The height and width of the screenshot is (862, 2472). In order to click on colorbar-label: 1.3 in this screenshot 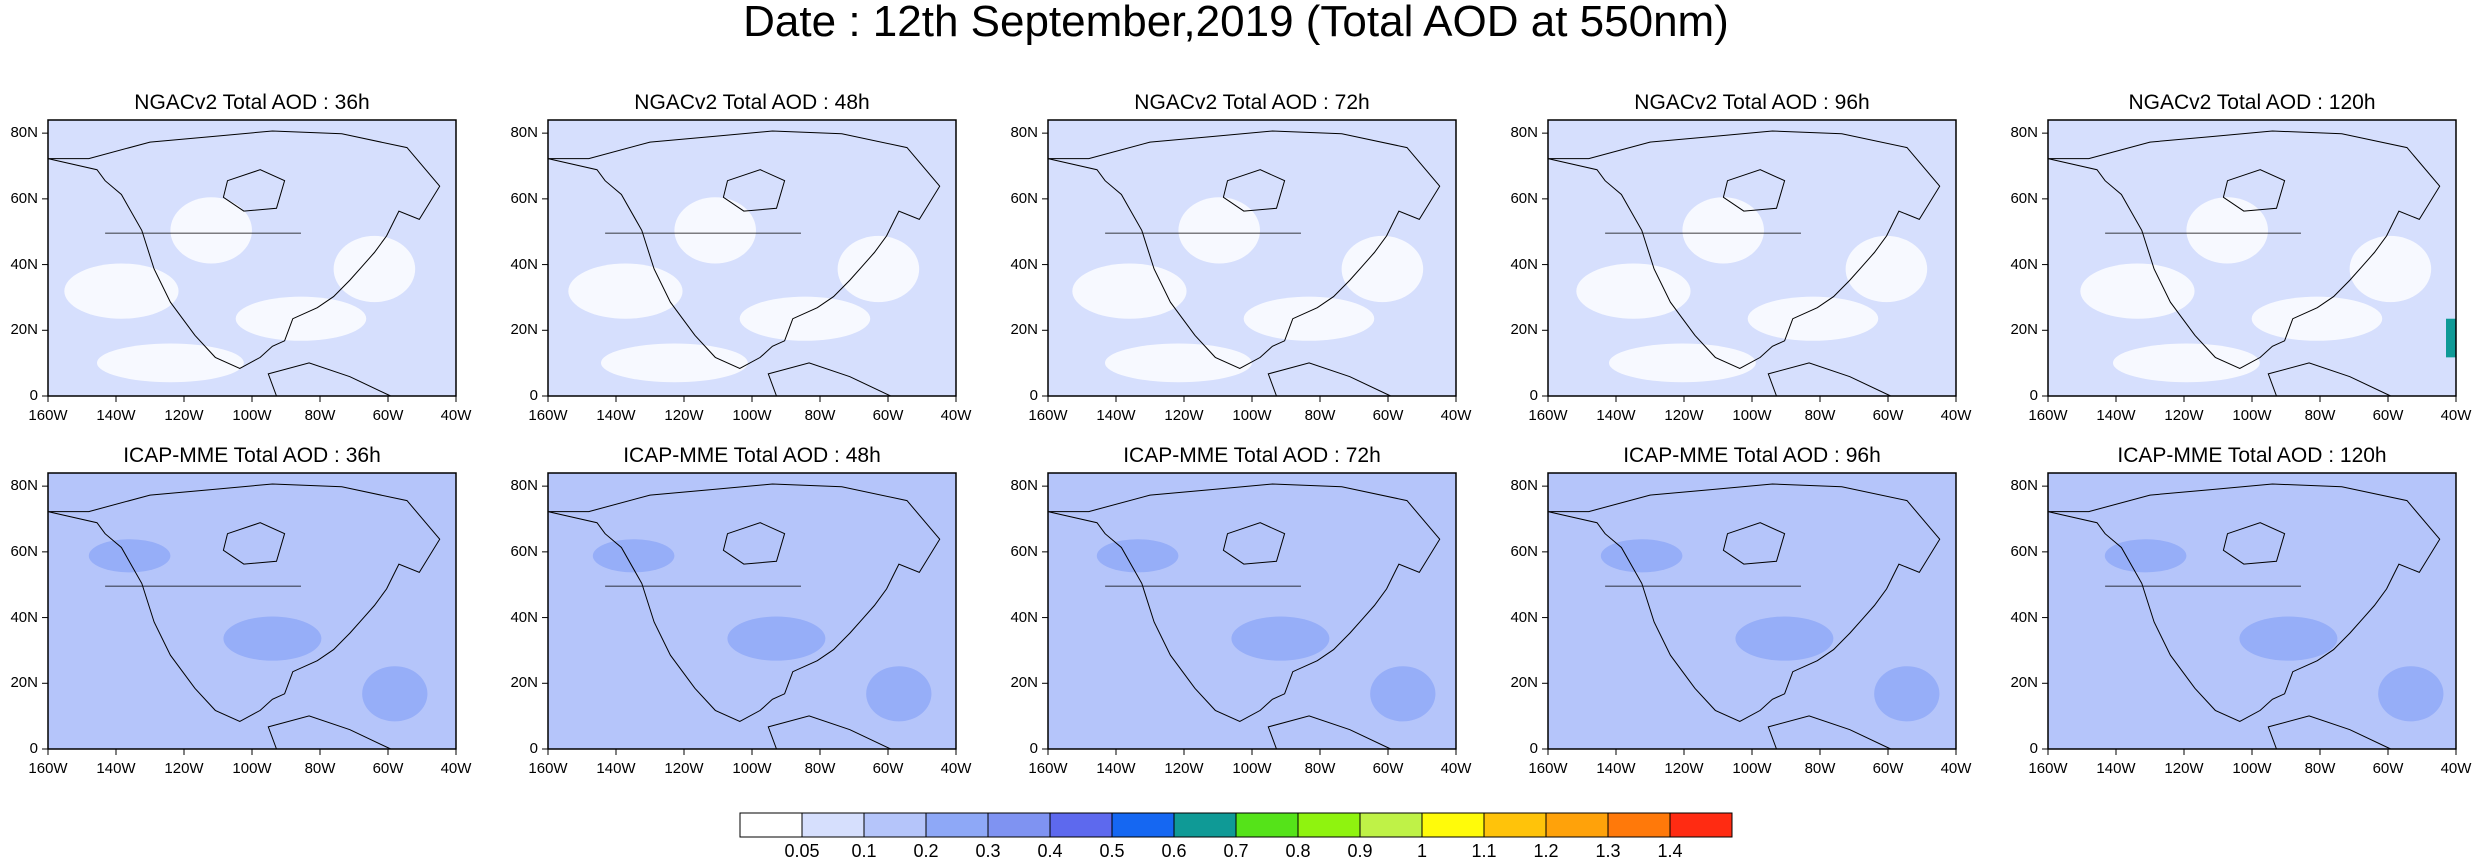, I will do `click(1608, 851)`.